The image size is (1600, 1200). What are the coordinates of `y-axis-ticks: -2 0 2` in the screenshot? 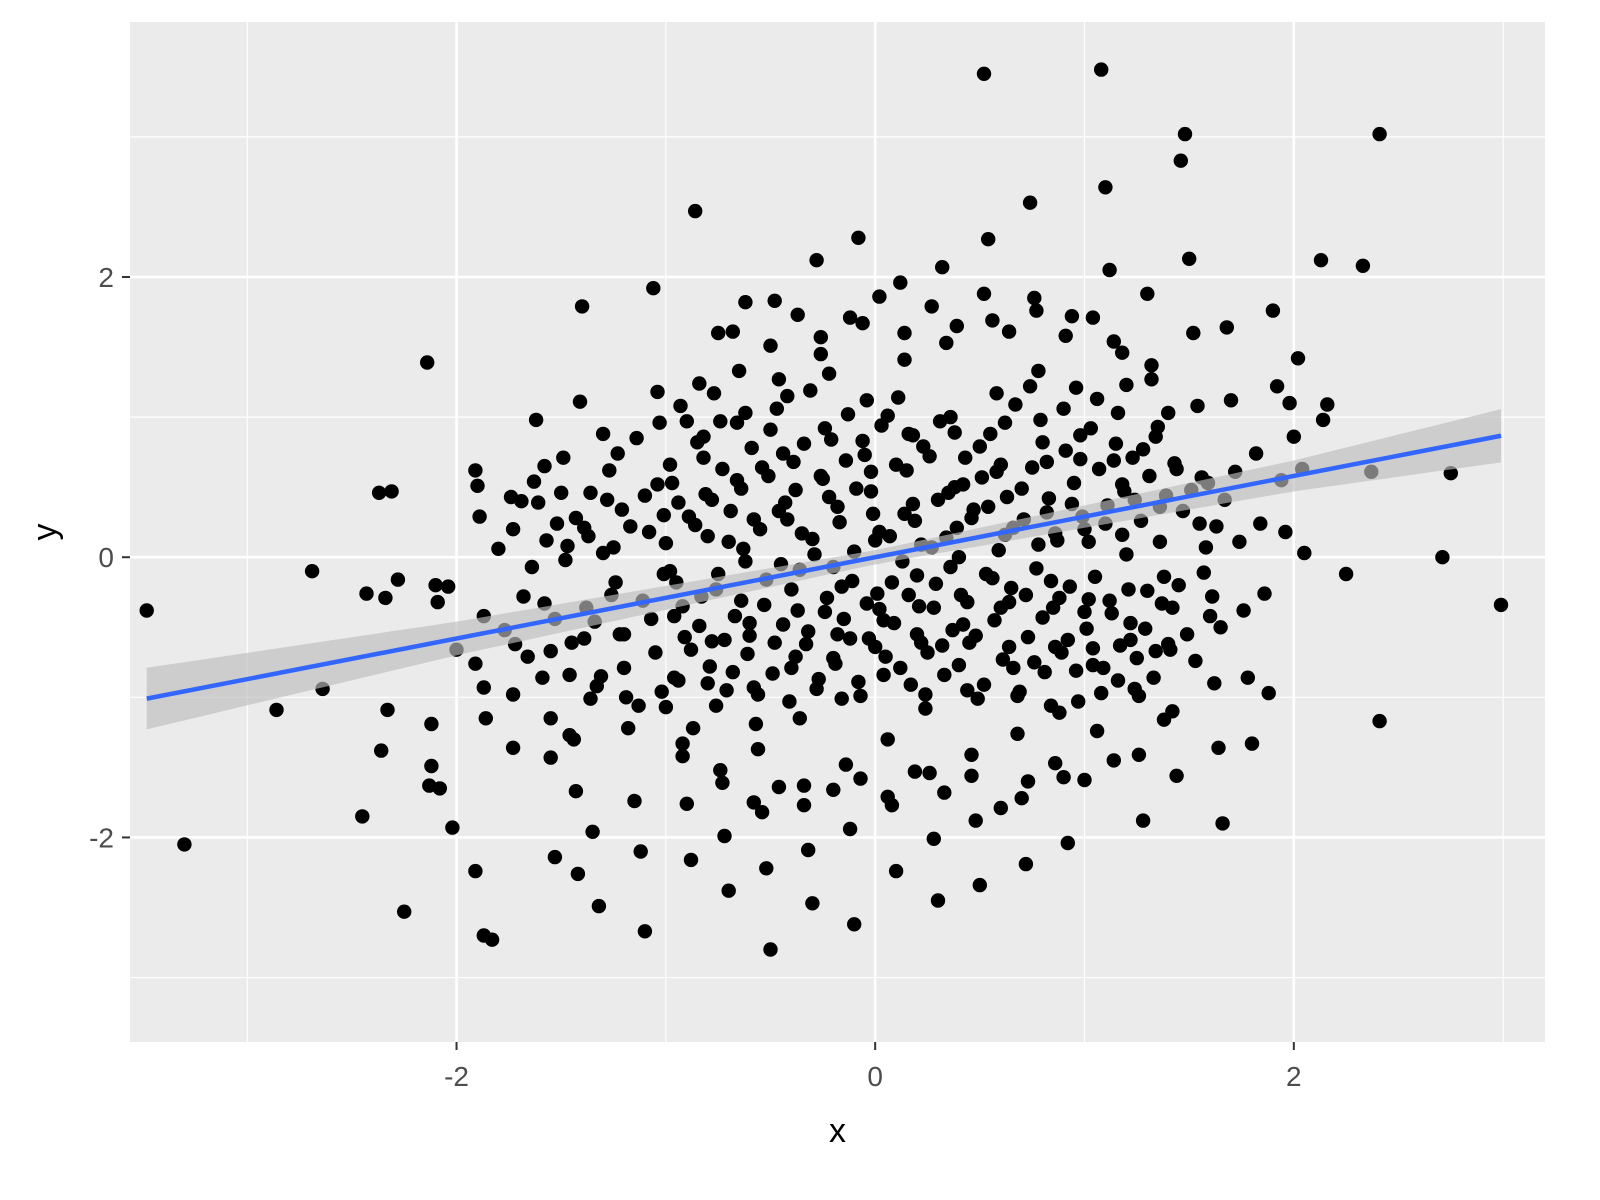 It's located at (109, 557).